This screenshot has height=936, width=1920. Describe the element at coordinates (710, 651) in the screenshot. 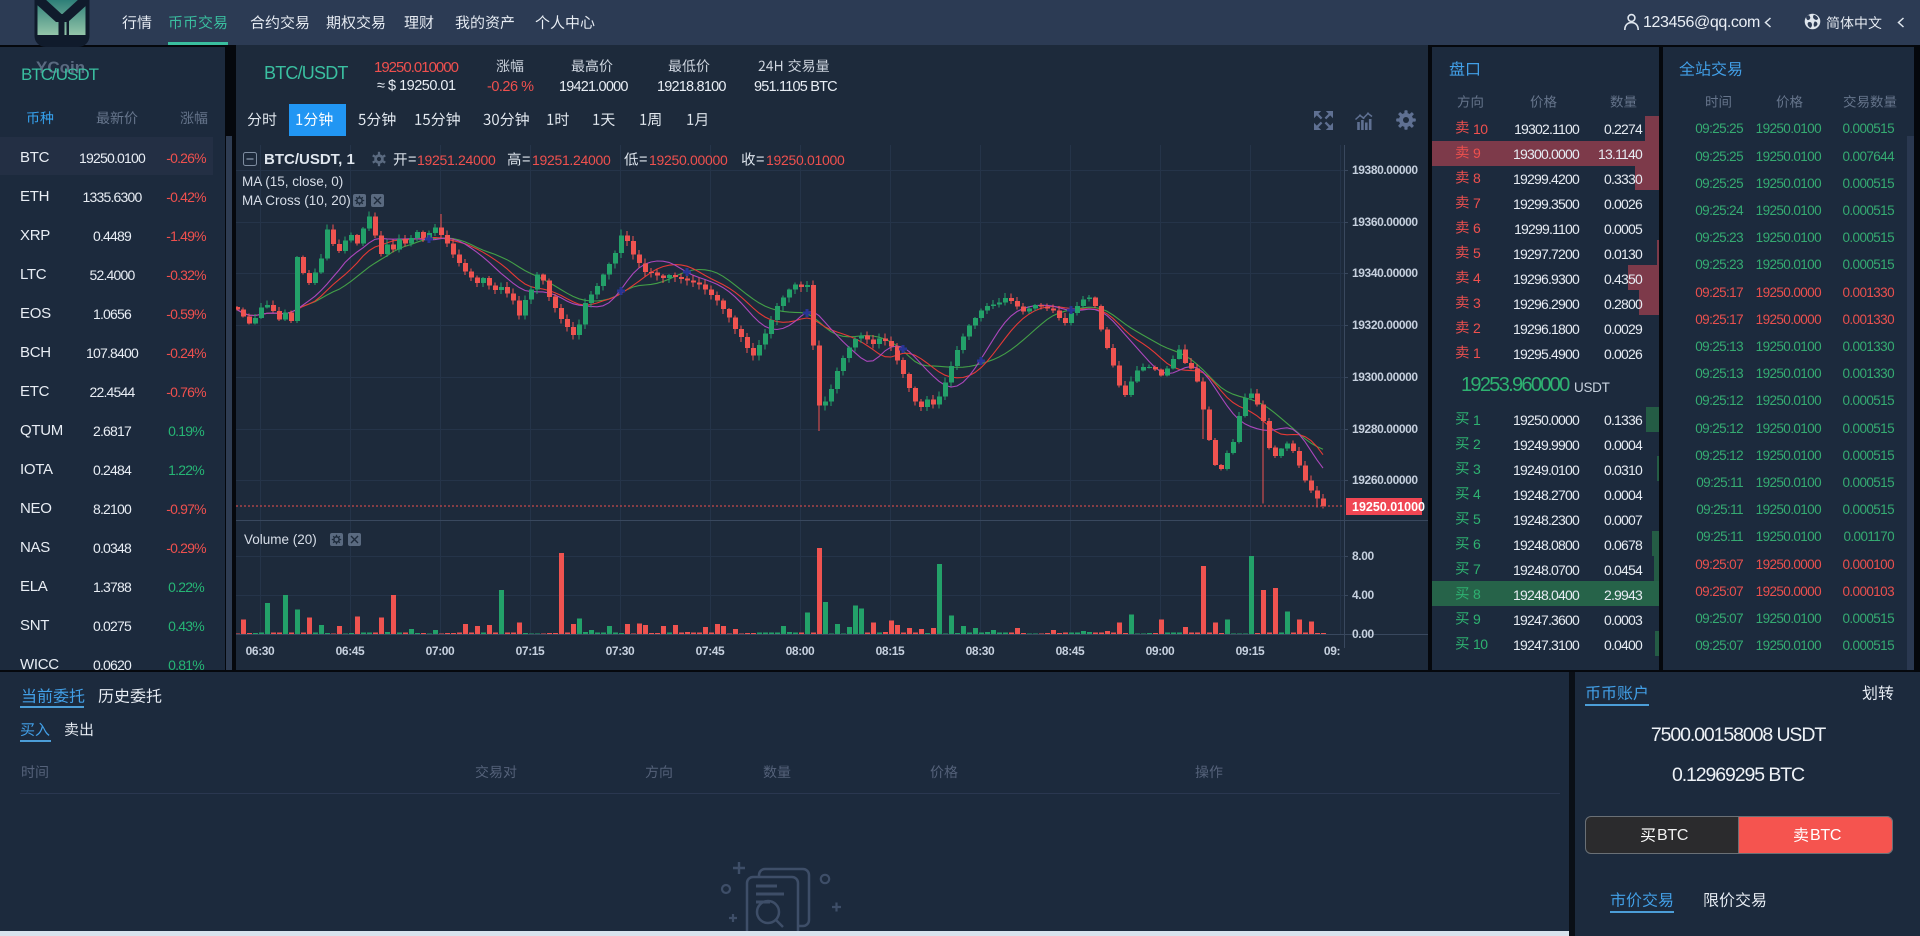

I see `svg-text: 07:45` at that location.